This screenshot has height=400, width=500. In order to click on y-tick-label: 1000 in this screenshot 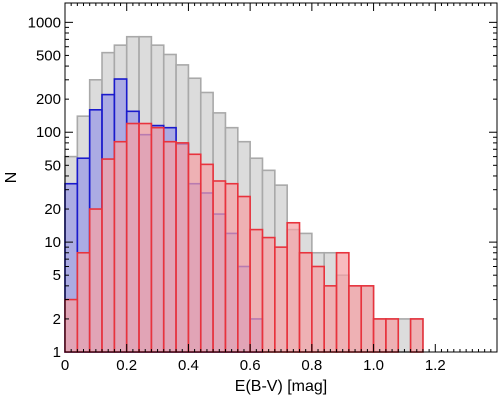, I will do `click(44, 22)`.